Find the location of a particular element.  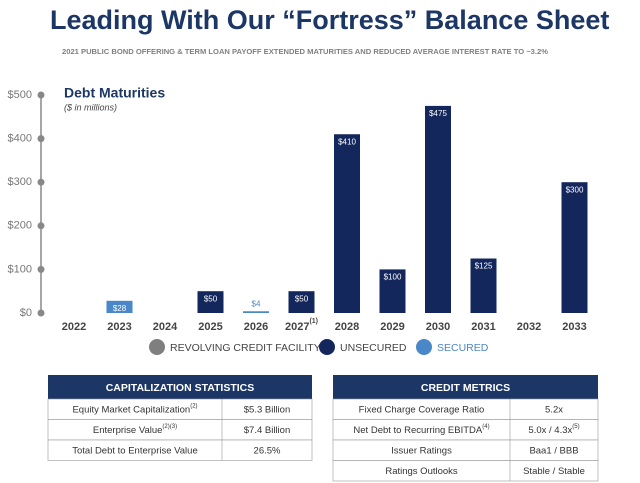

x-tick-text: 2028 is located at coordinates (347, 327).